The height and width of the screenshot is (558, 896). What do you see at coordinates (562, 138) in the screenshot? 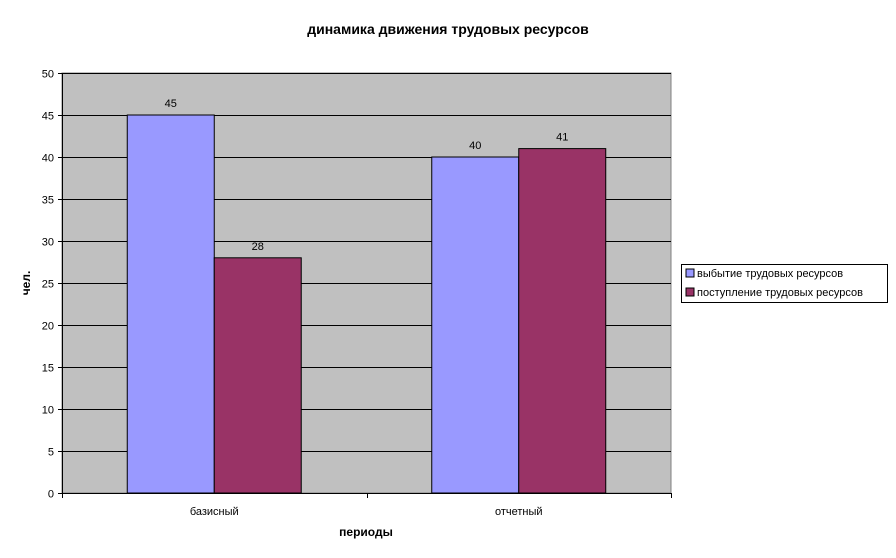
I see `data-label: 41` at bounding box center [562, 138].